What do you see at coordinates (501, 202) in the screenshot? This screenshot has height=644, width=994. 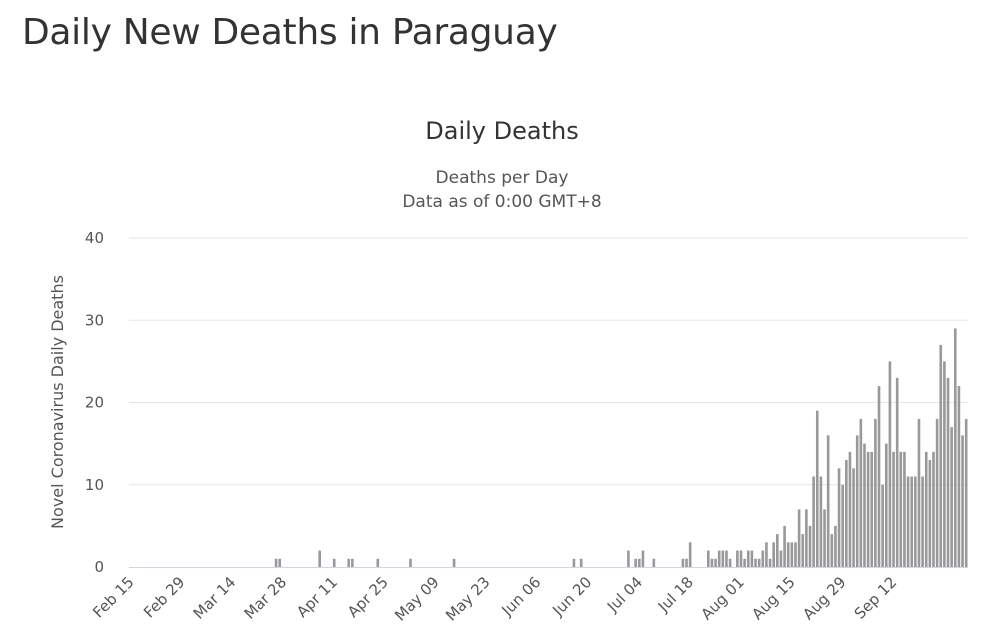 I see `chart-subtitle-line-2: Data as of 0:00 GMT+8` at bounding box center [501, 202].